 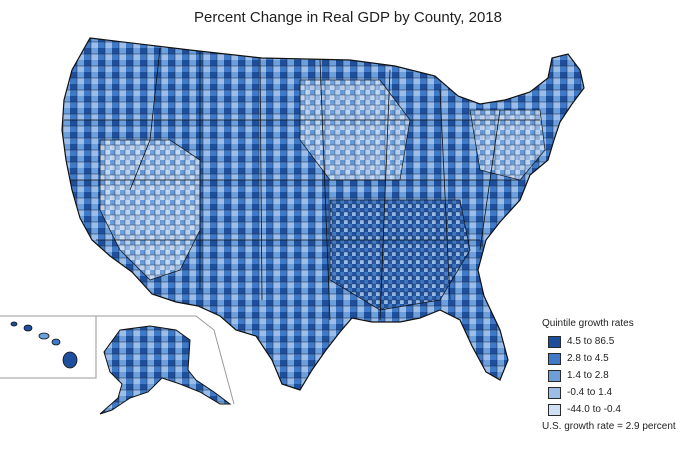 I want to click on legend-label: -44.0 to -0.4, so click(x=594, y=409).